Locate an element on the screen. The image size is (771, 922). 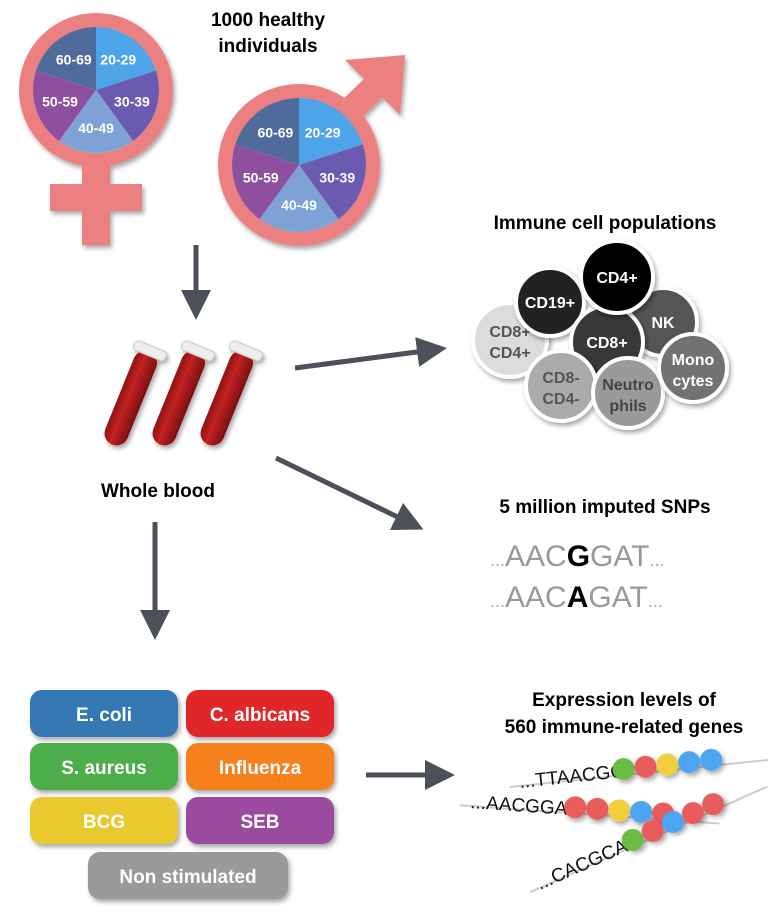
stimulus-label: BCG is located at coordinates (104, 822).